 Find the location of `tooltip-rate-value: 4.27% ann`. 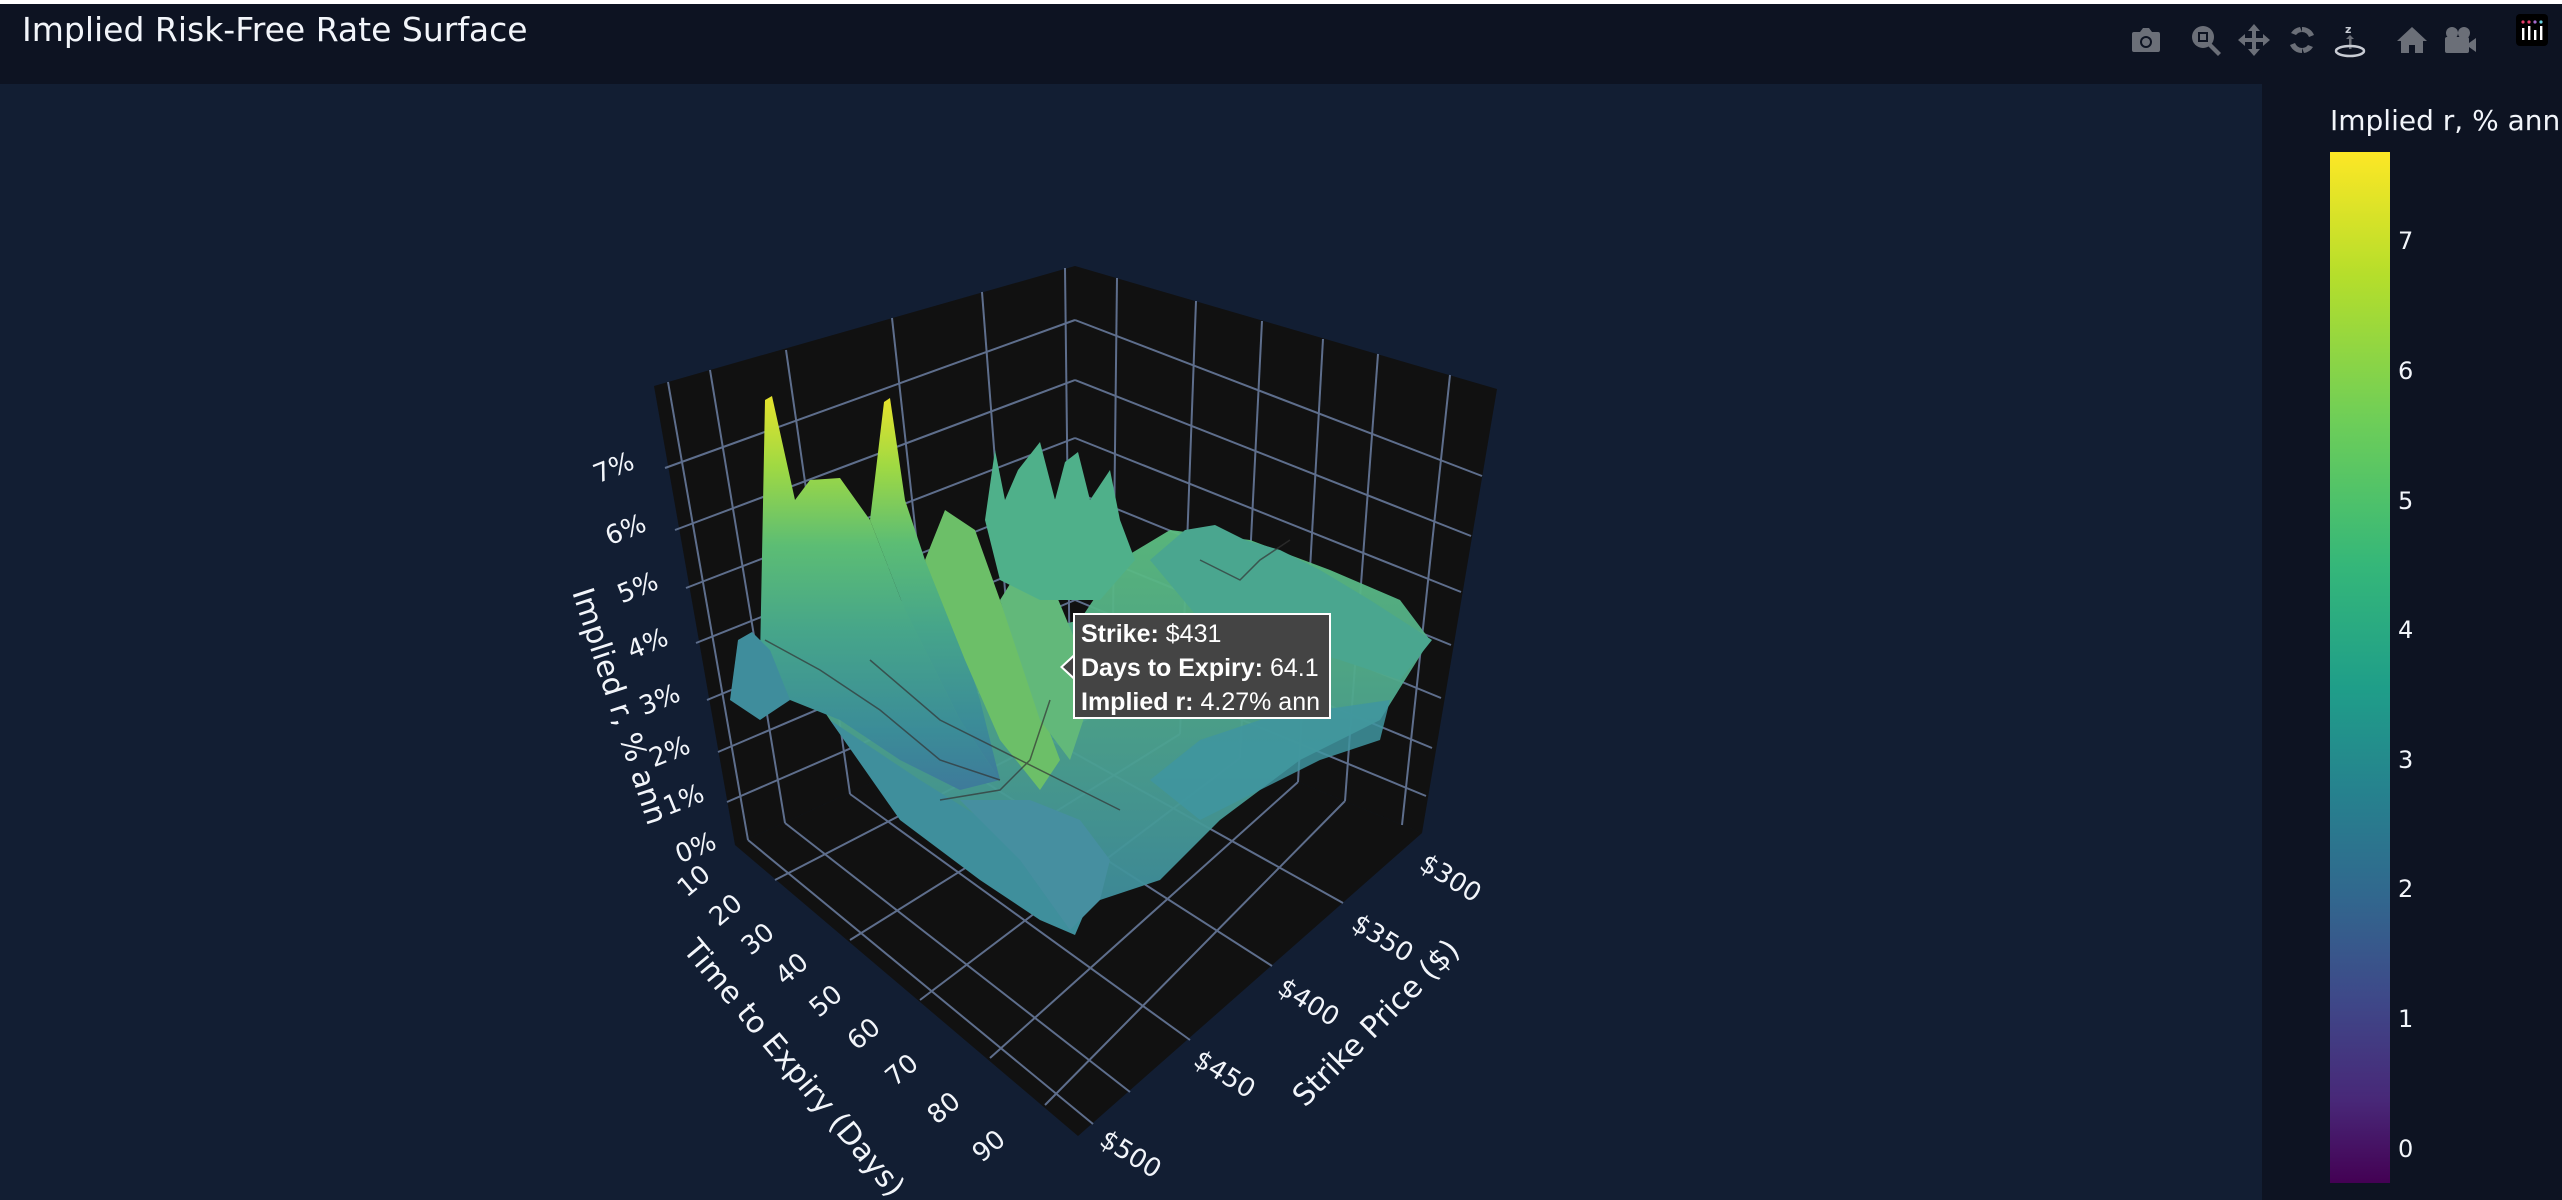

tooltip-rate-value: 4.27% ann is located at coordinates (1260, 702).